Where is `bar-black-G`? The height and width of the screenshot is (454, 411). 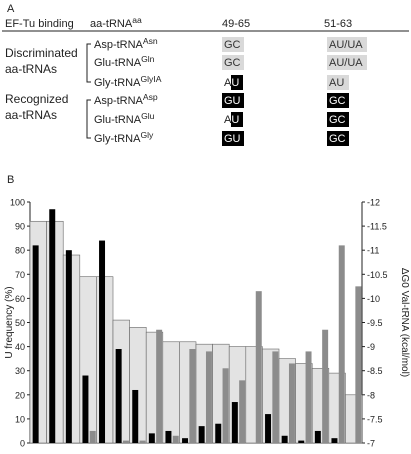 bar-black-G is located at coordinates (68, 346).